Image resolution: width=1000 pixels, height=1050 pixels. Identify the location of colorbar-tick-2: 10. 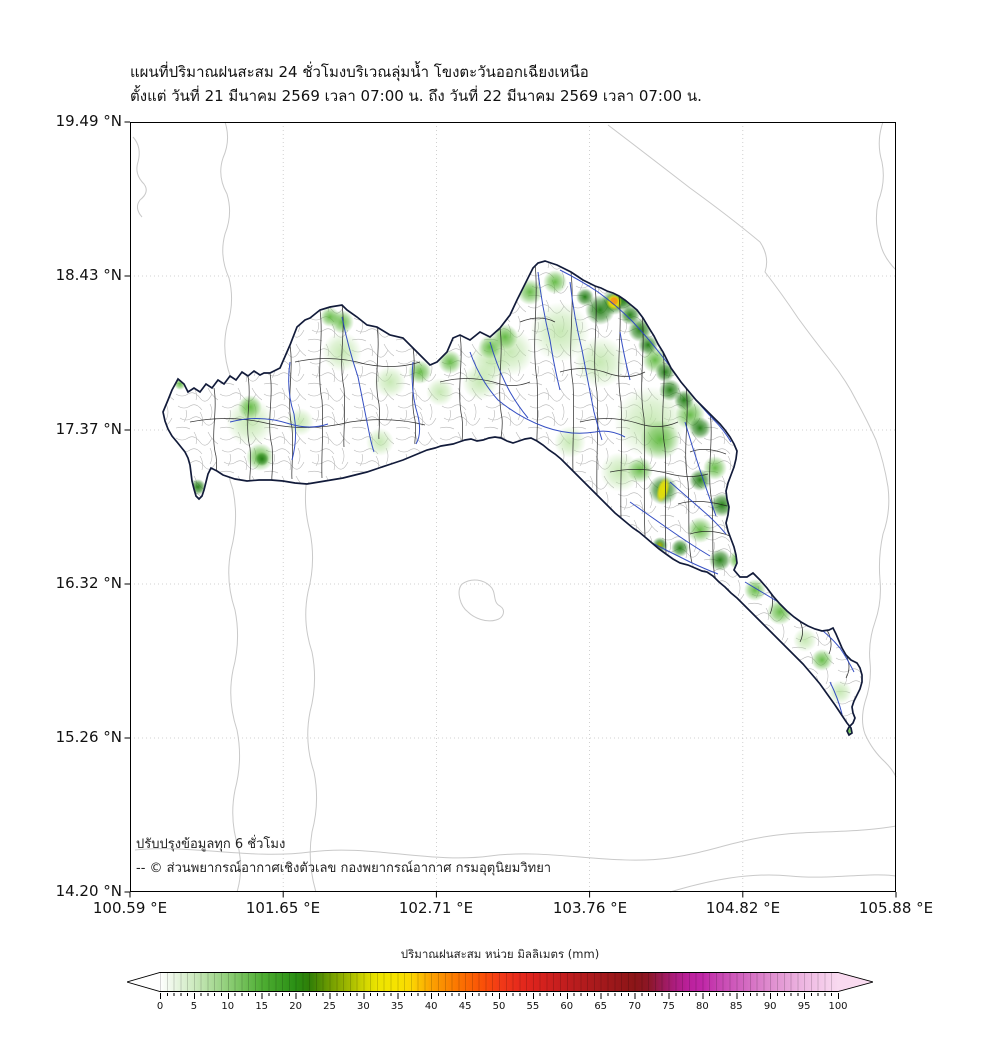
(228, 1006).